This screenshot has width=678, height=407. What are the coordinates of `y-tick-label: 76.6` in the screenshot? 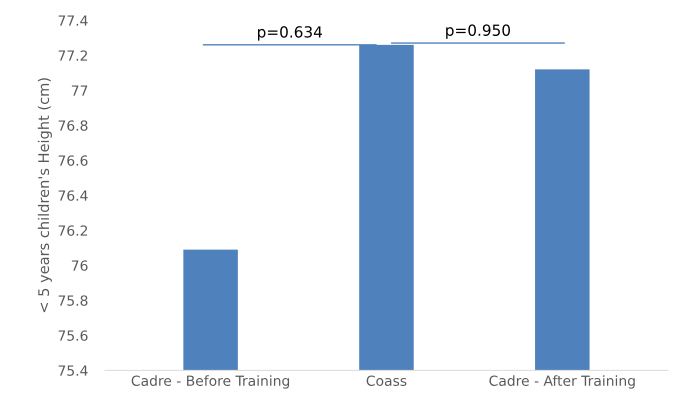 It's located at (73, 160).